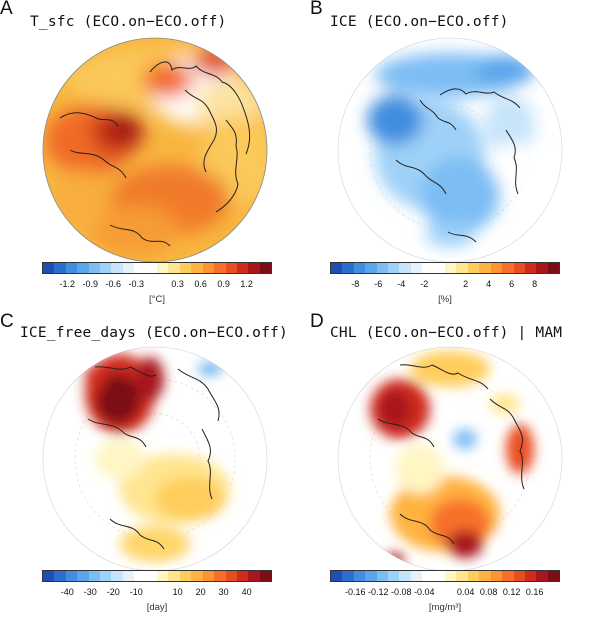 The height and width of the screenshot is (619, 600). Describe the element at coordinates (534, 592) in the screenshot. I see `tick-label: 0.16` at that location.